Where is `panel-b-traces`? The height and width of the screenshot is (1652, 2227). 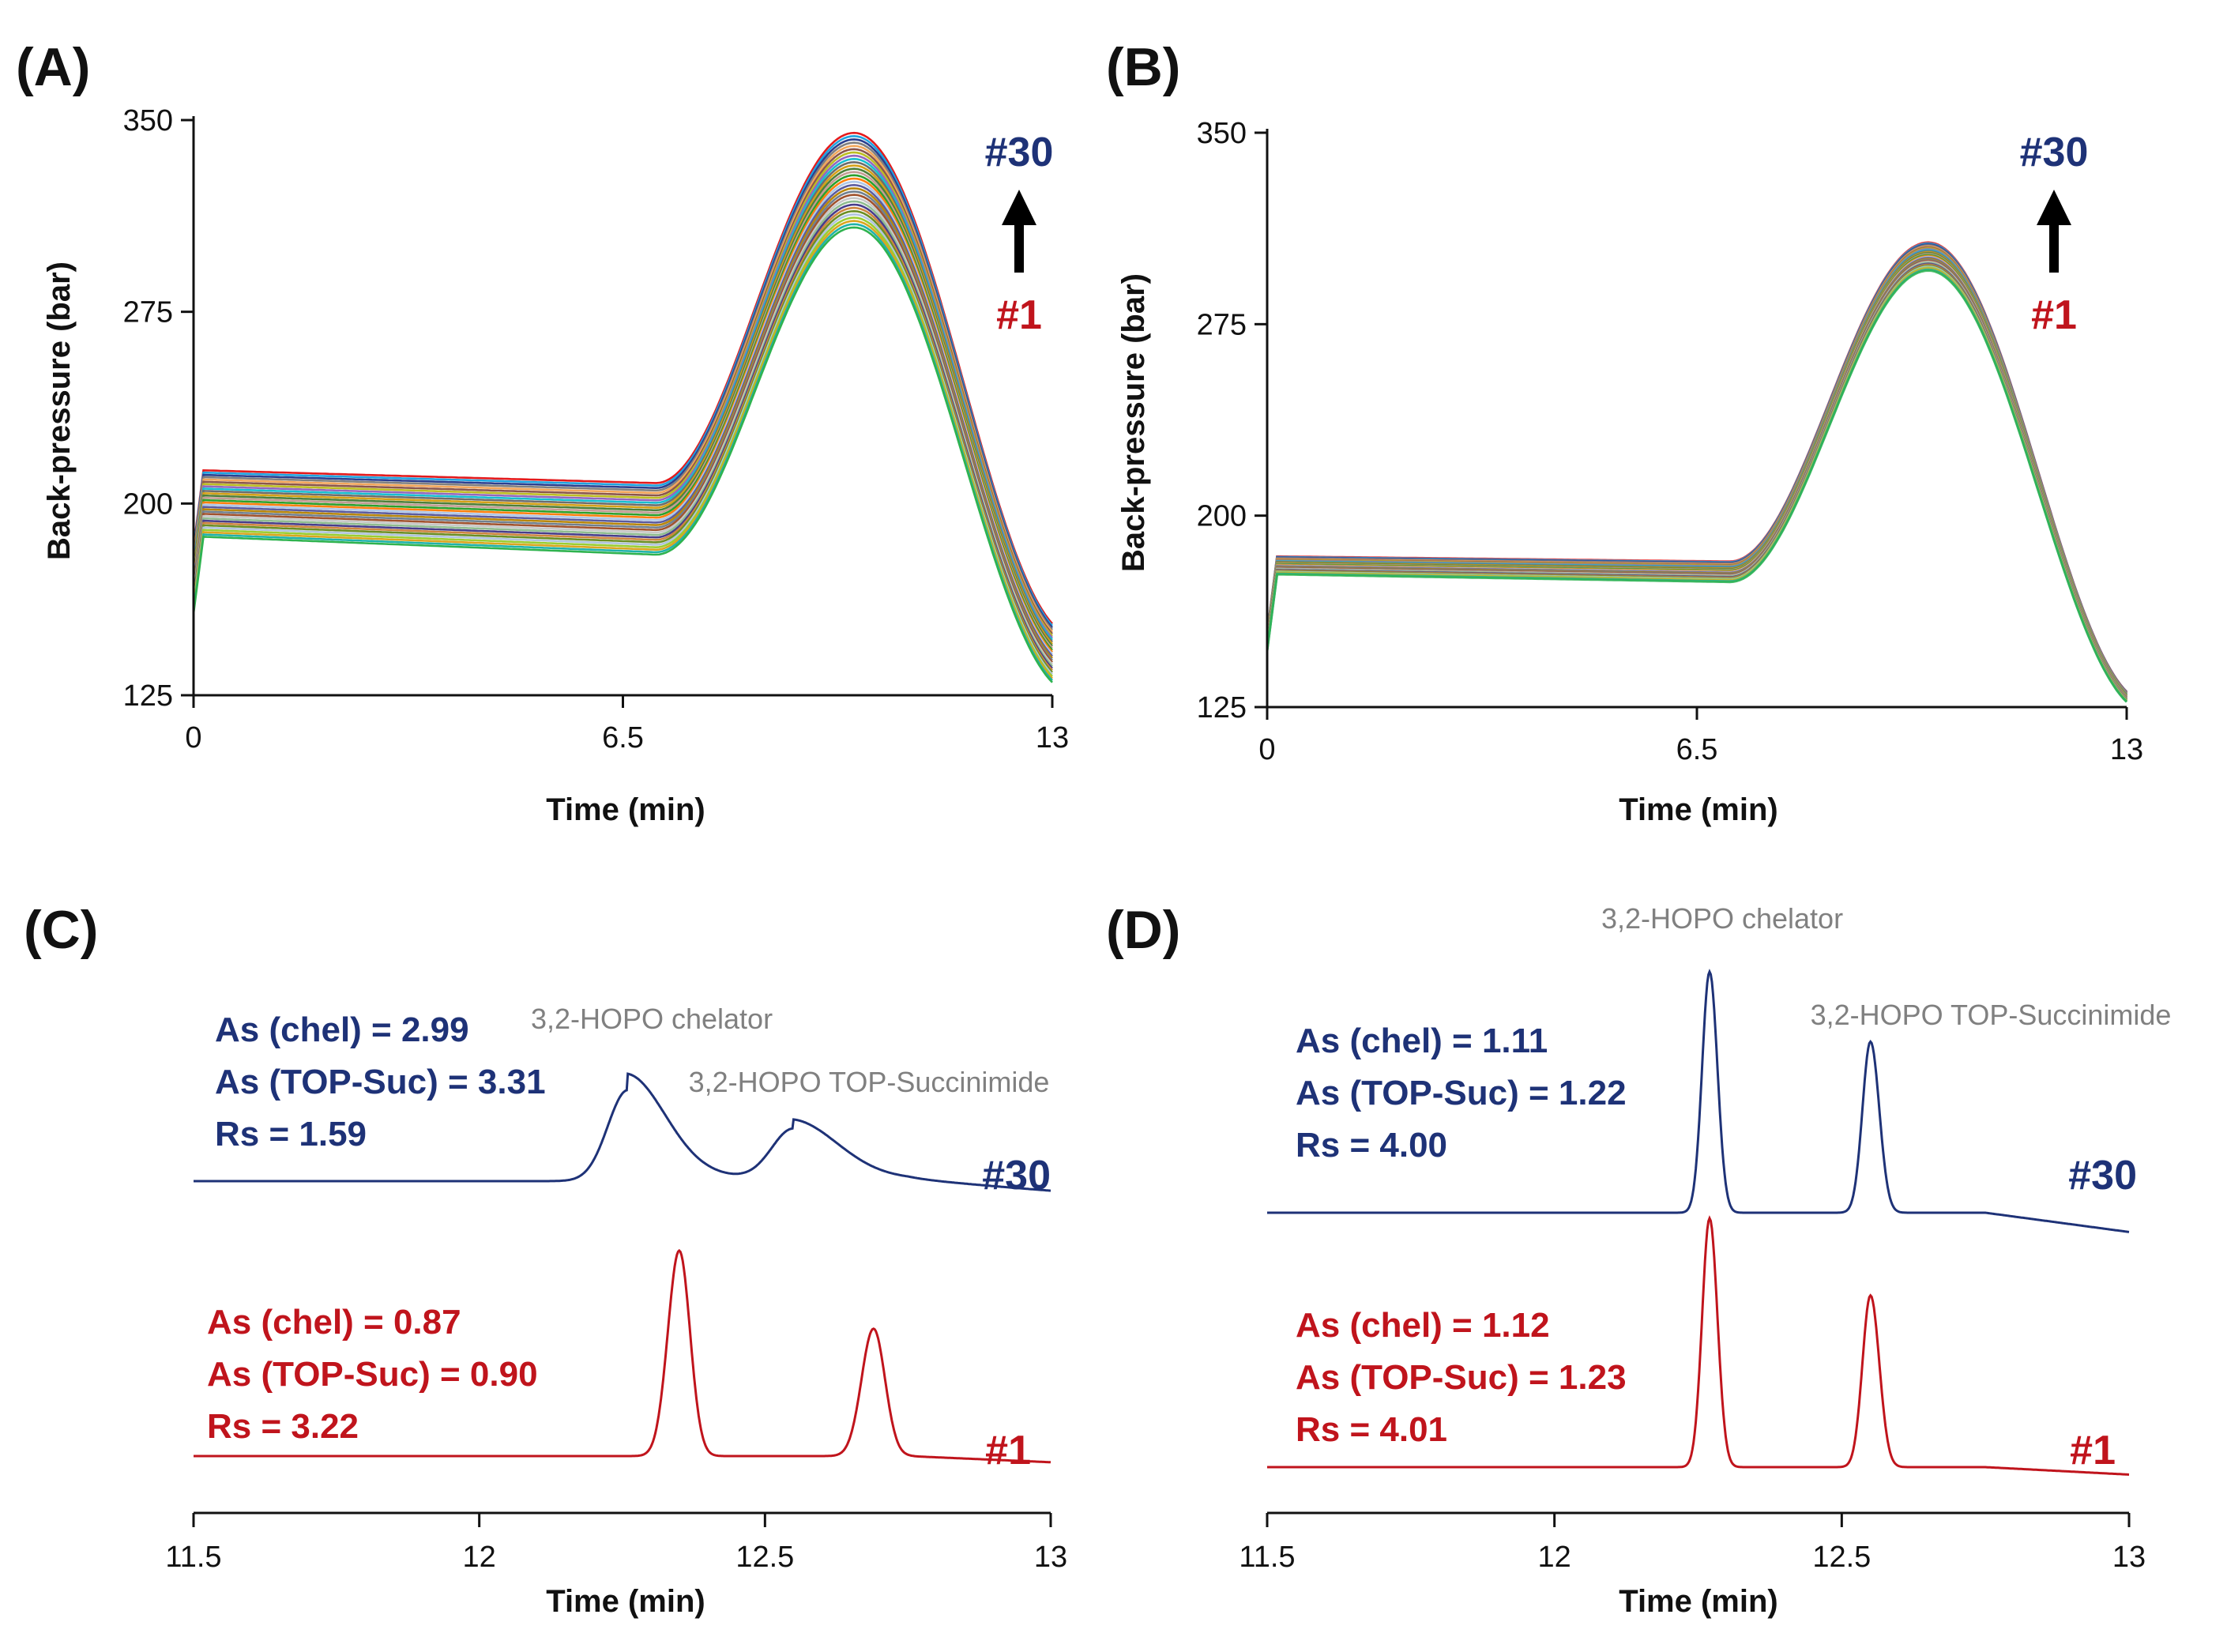 panel-b-traces is located at coordinates (1697, 472).